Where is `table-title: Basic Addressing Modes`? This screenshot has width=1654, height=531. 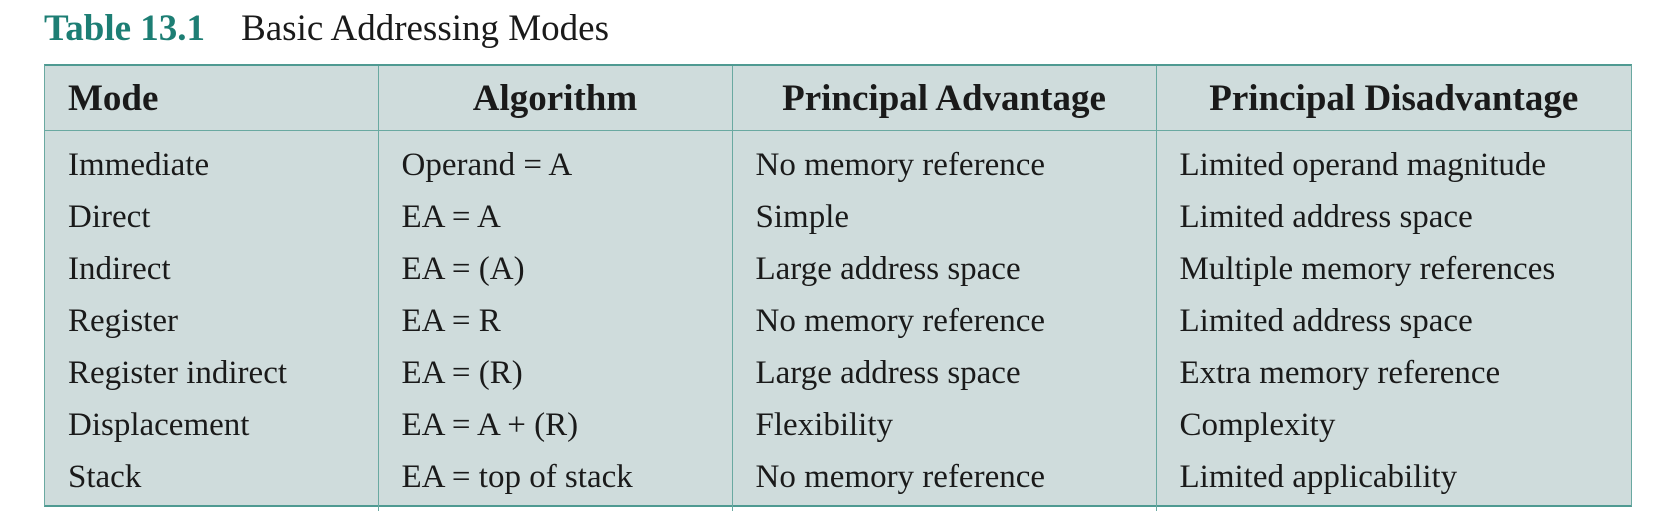
table-title: Basic Addressing Modes is located at coordinates (425, 28).